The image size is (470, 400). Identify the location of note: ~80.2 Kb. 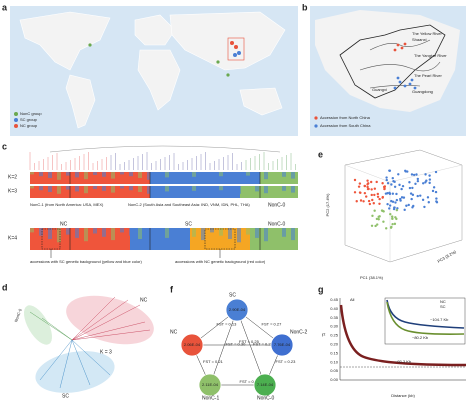
(420, 337).